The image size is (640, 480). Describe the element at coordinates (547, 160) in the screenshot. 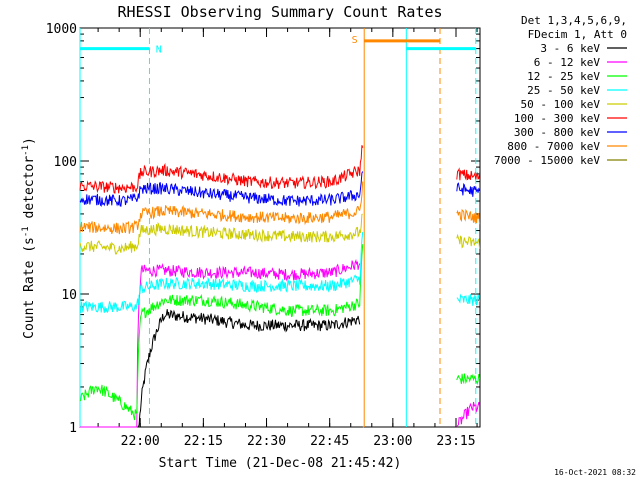

I see `legend-label: 7000 - 15000 keV` at that location.